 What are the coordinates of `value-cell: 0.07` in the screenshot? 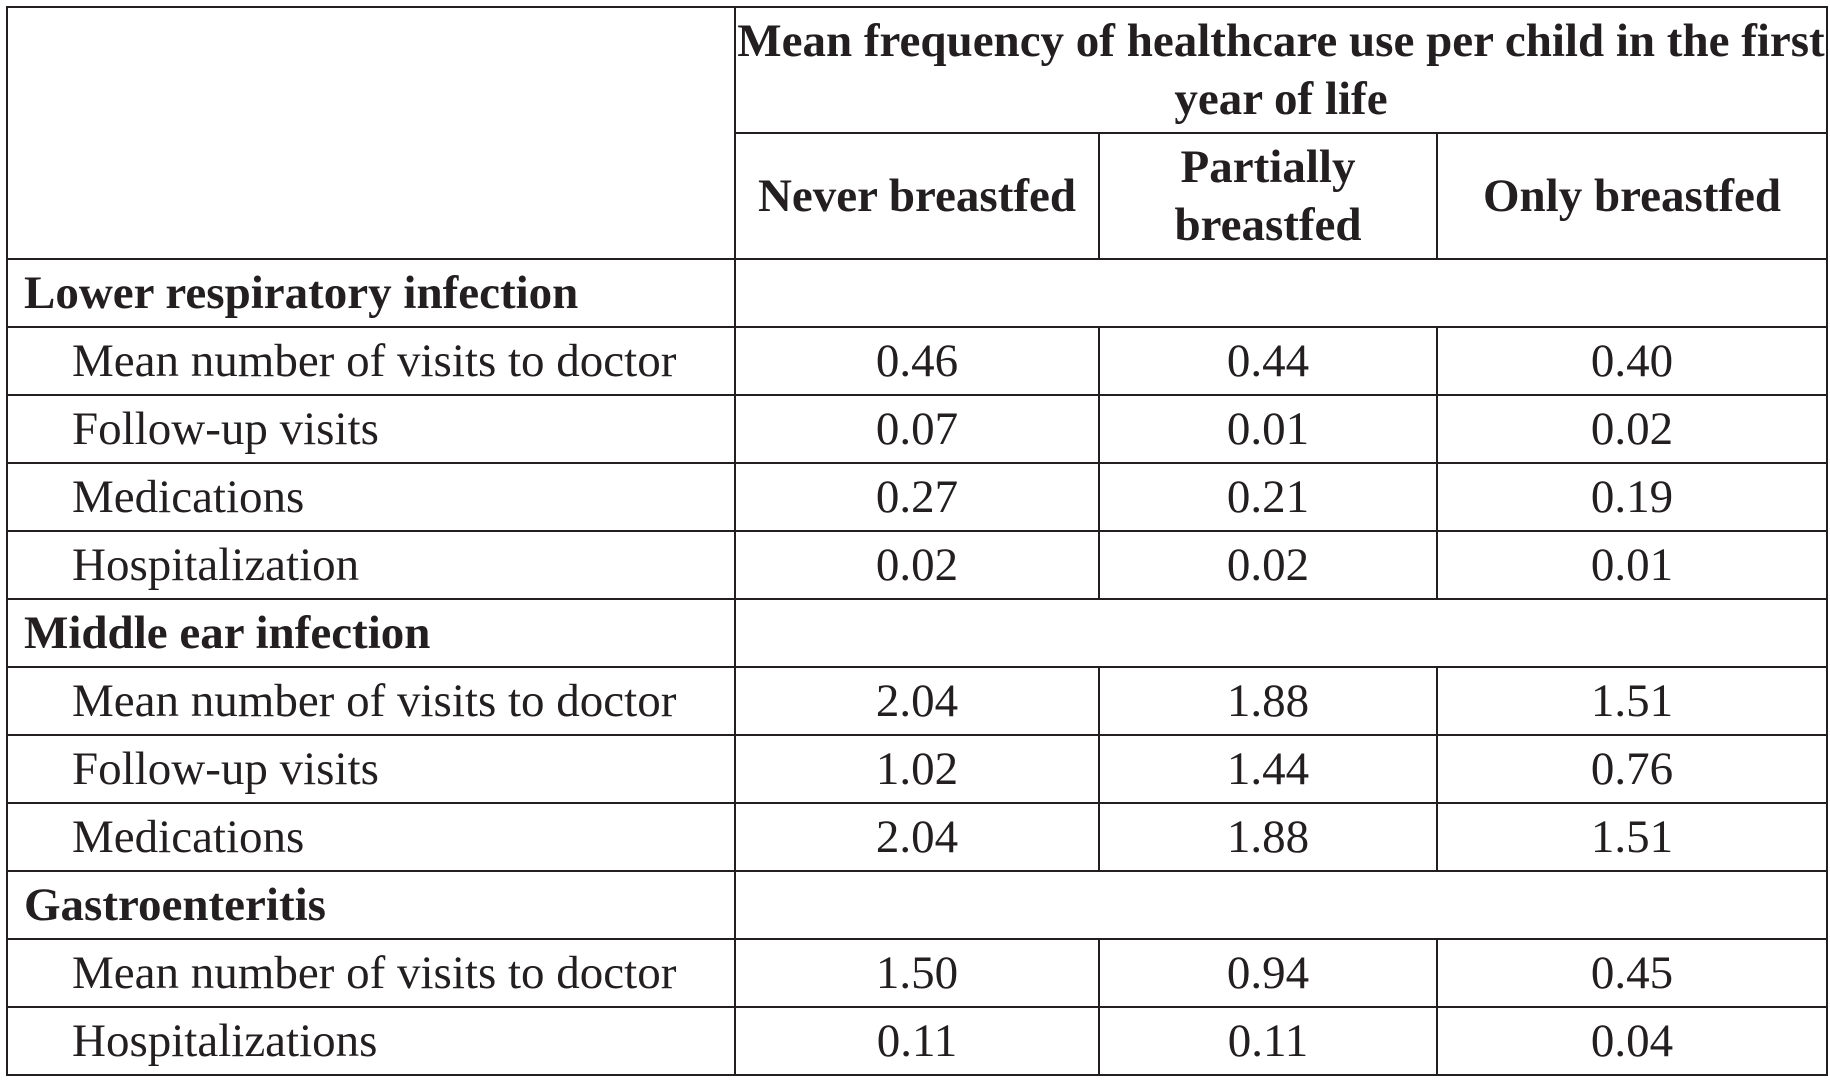 It's located at (917, 429).